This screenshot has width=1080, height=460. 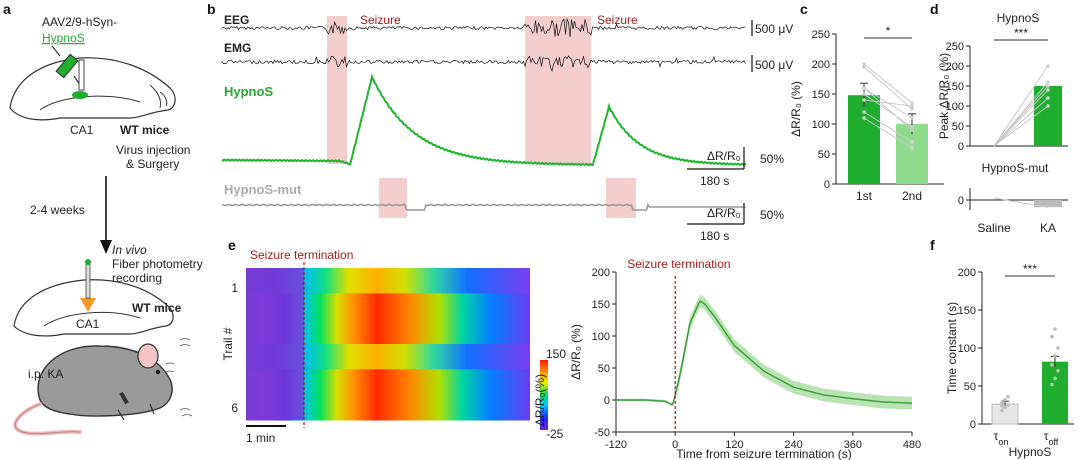 I want to click on hypnos-trace, so click(x=484, y=120).